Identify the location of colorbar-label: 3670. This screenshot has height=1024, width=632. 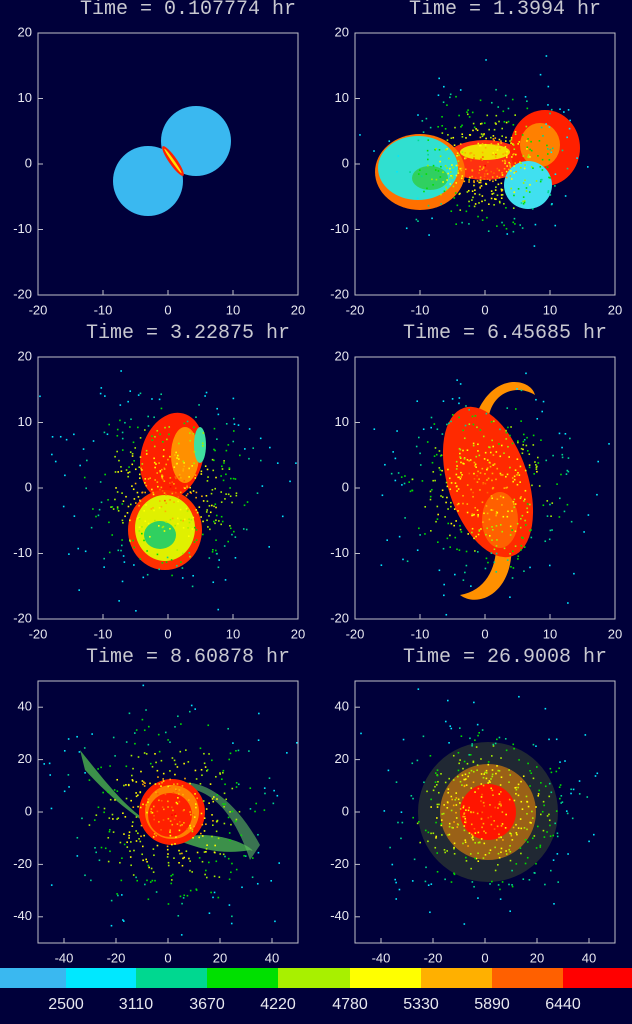
(207, 1004).